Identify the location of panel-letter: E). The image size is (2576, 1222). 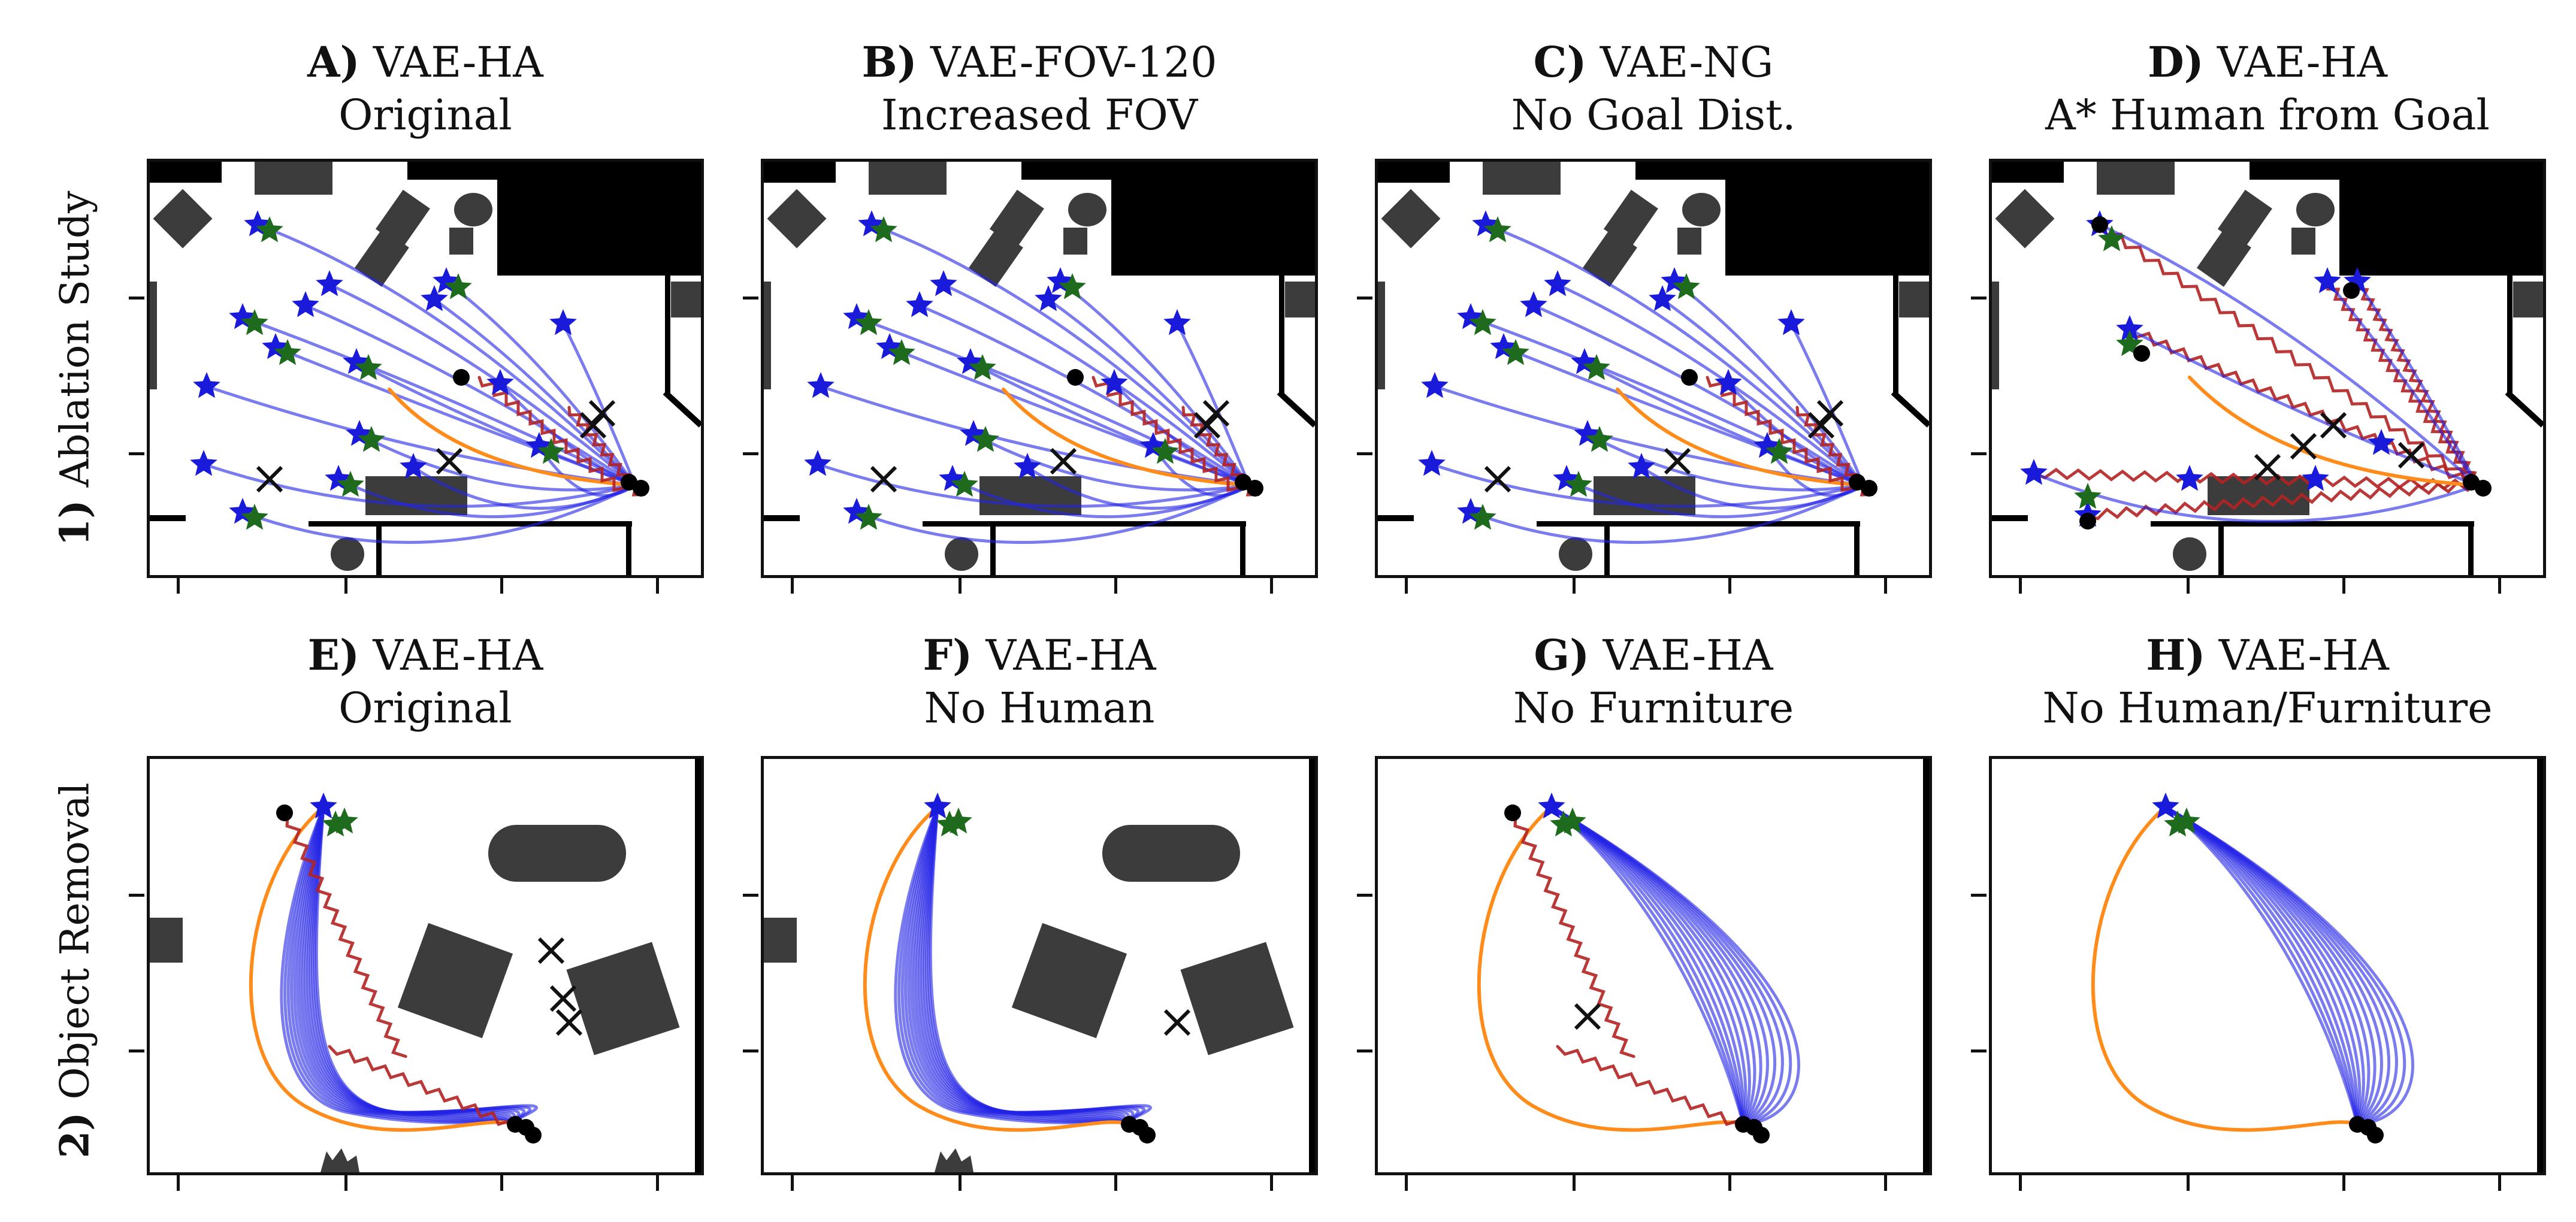
(333, 655).